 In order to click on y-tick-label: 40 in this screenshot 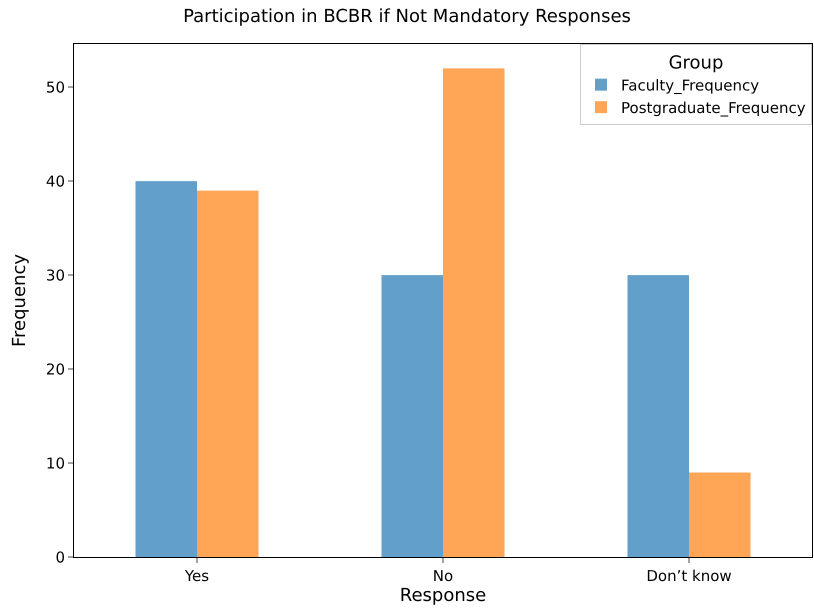, I will do `click(55, 181)`.